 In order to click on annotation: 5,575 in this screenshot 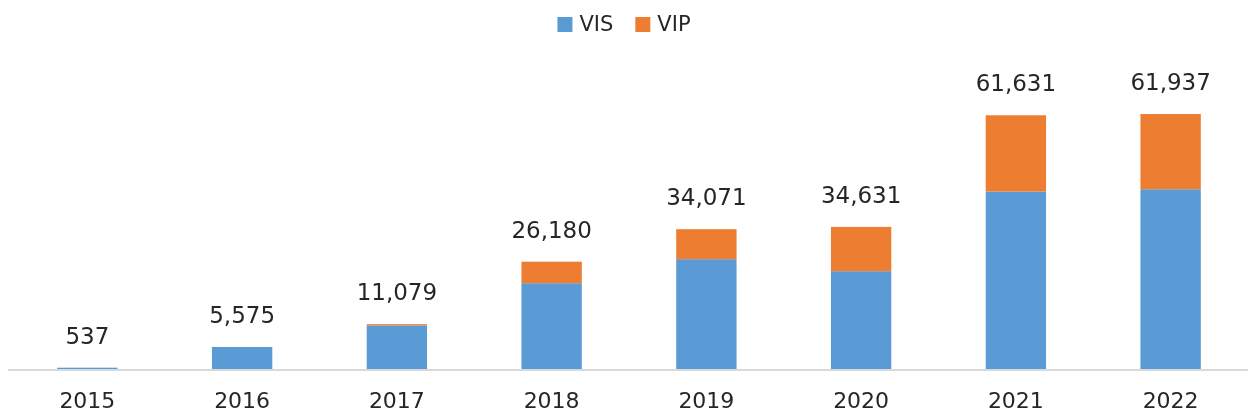, I will do `click(242, 314)`.